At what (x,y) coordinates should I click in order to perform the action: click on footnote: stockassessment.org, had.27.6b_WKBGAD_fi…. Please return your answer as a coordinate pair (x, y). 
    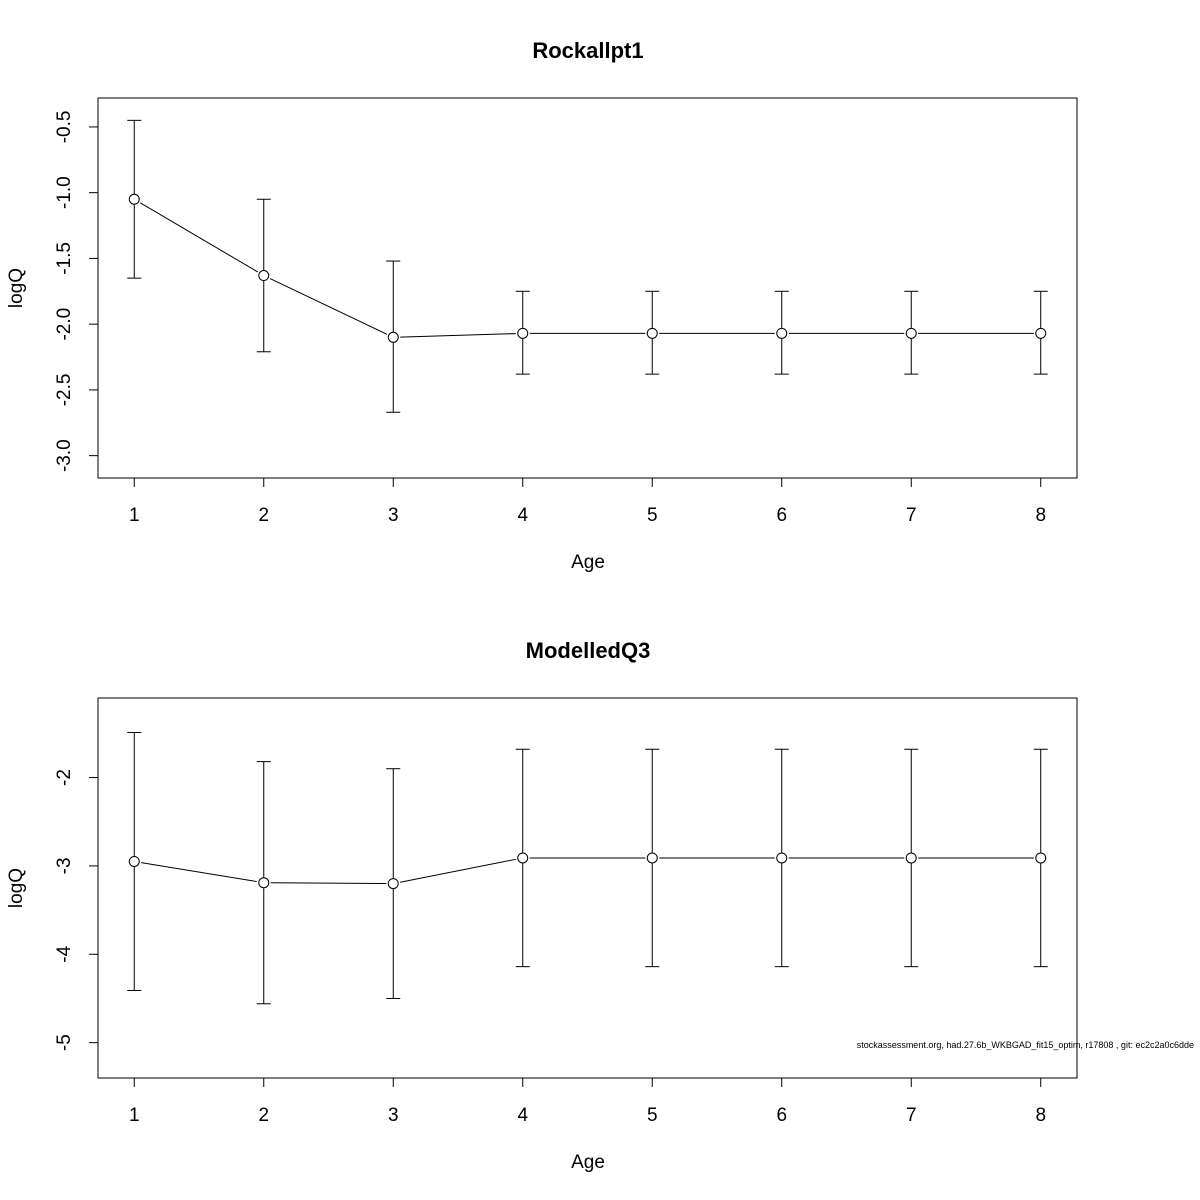
    Looking at the image, I should click on (1025, 1045).